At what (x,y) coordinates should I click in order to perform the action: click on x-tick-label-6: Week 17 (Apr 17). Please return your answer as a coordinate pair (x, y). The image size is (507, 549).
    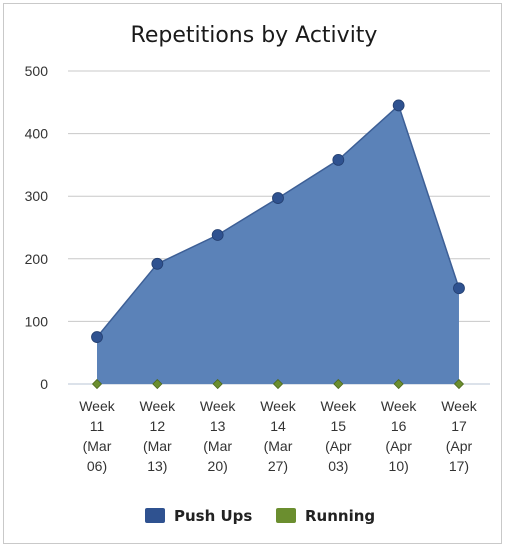
    Looking at the image, I should click on (459, 436).